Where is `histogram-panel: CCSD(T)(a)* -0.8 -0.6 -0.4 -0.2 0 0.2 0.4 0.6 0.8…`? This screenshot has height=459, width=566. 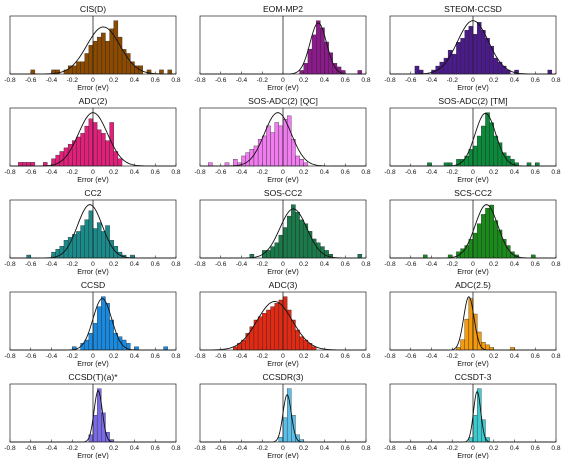
histogram-panel: CCSD(T)(a)* -0.8 -0.6 -0.4 -0.2 0 0.2 0.4 0.6 0.8… is located at coordinates (92, 415).